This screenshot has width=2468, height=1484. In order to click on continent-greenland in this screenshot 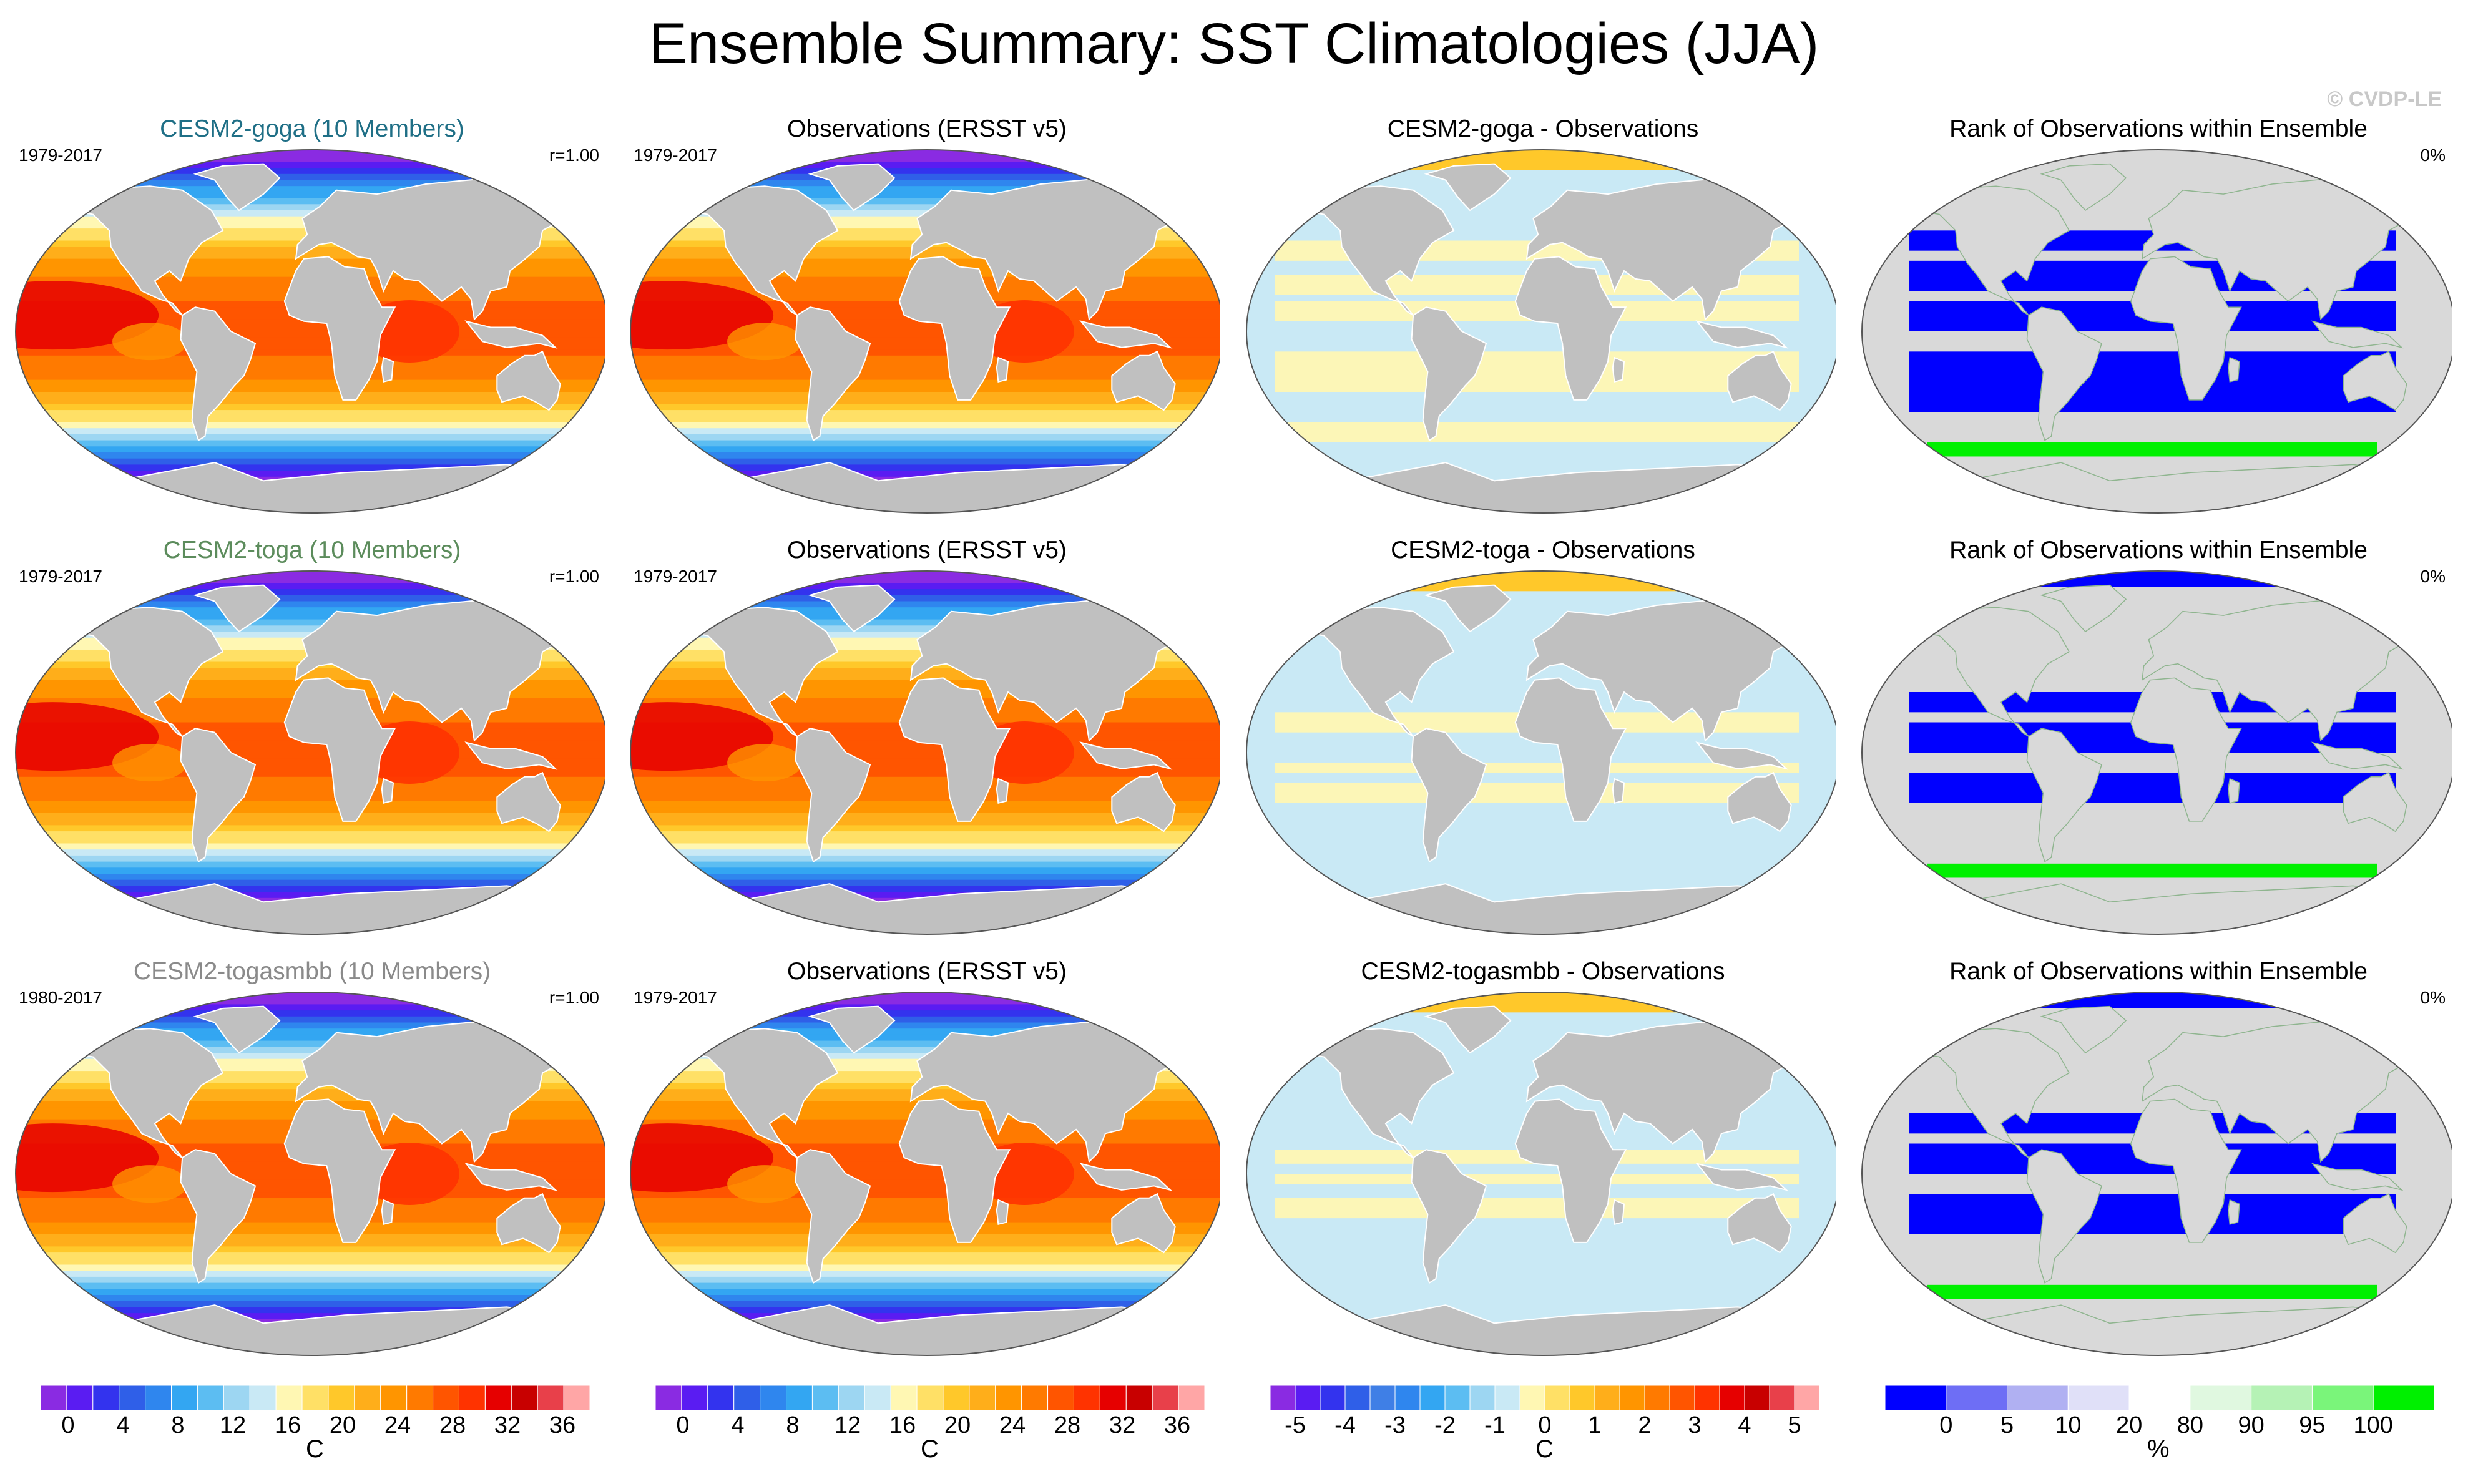, I will do `click(237, 187)`.